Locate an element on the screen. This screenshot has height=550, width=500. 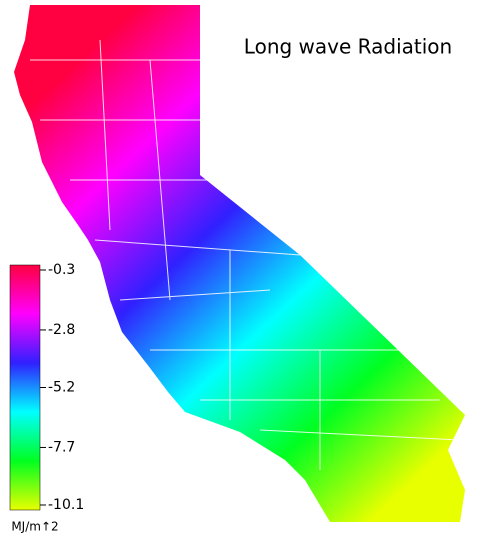
colorbar is located at coordinates (25, 387).